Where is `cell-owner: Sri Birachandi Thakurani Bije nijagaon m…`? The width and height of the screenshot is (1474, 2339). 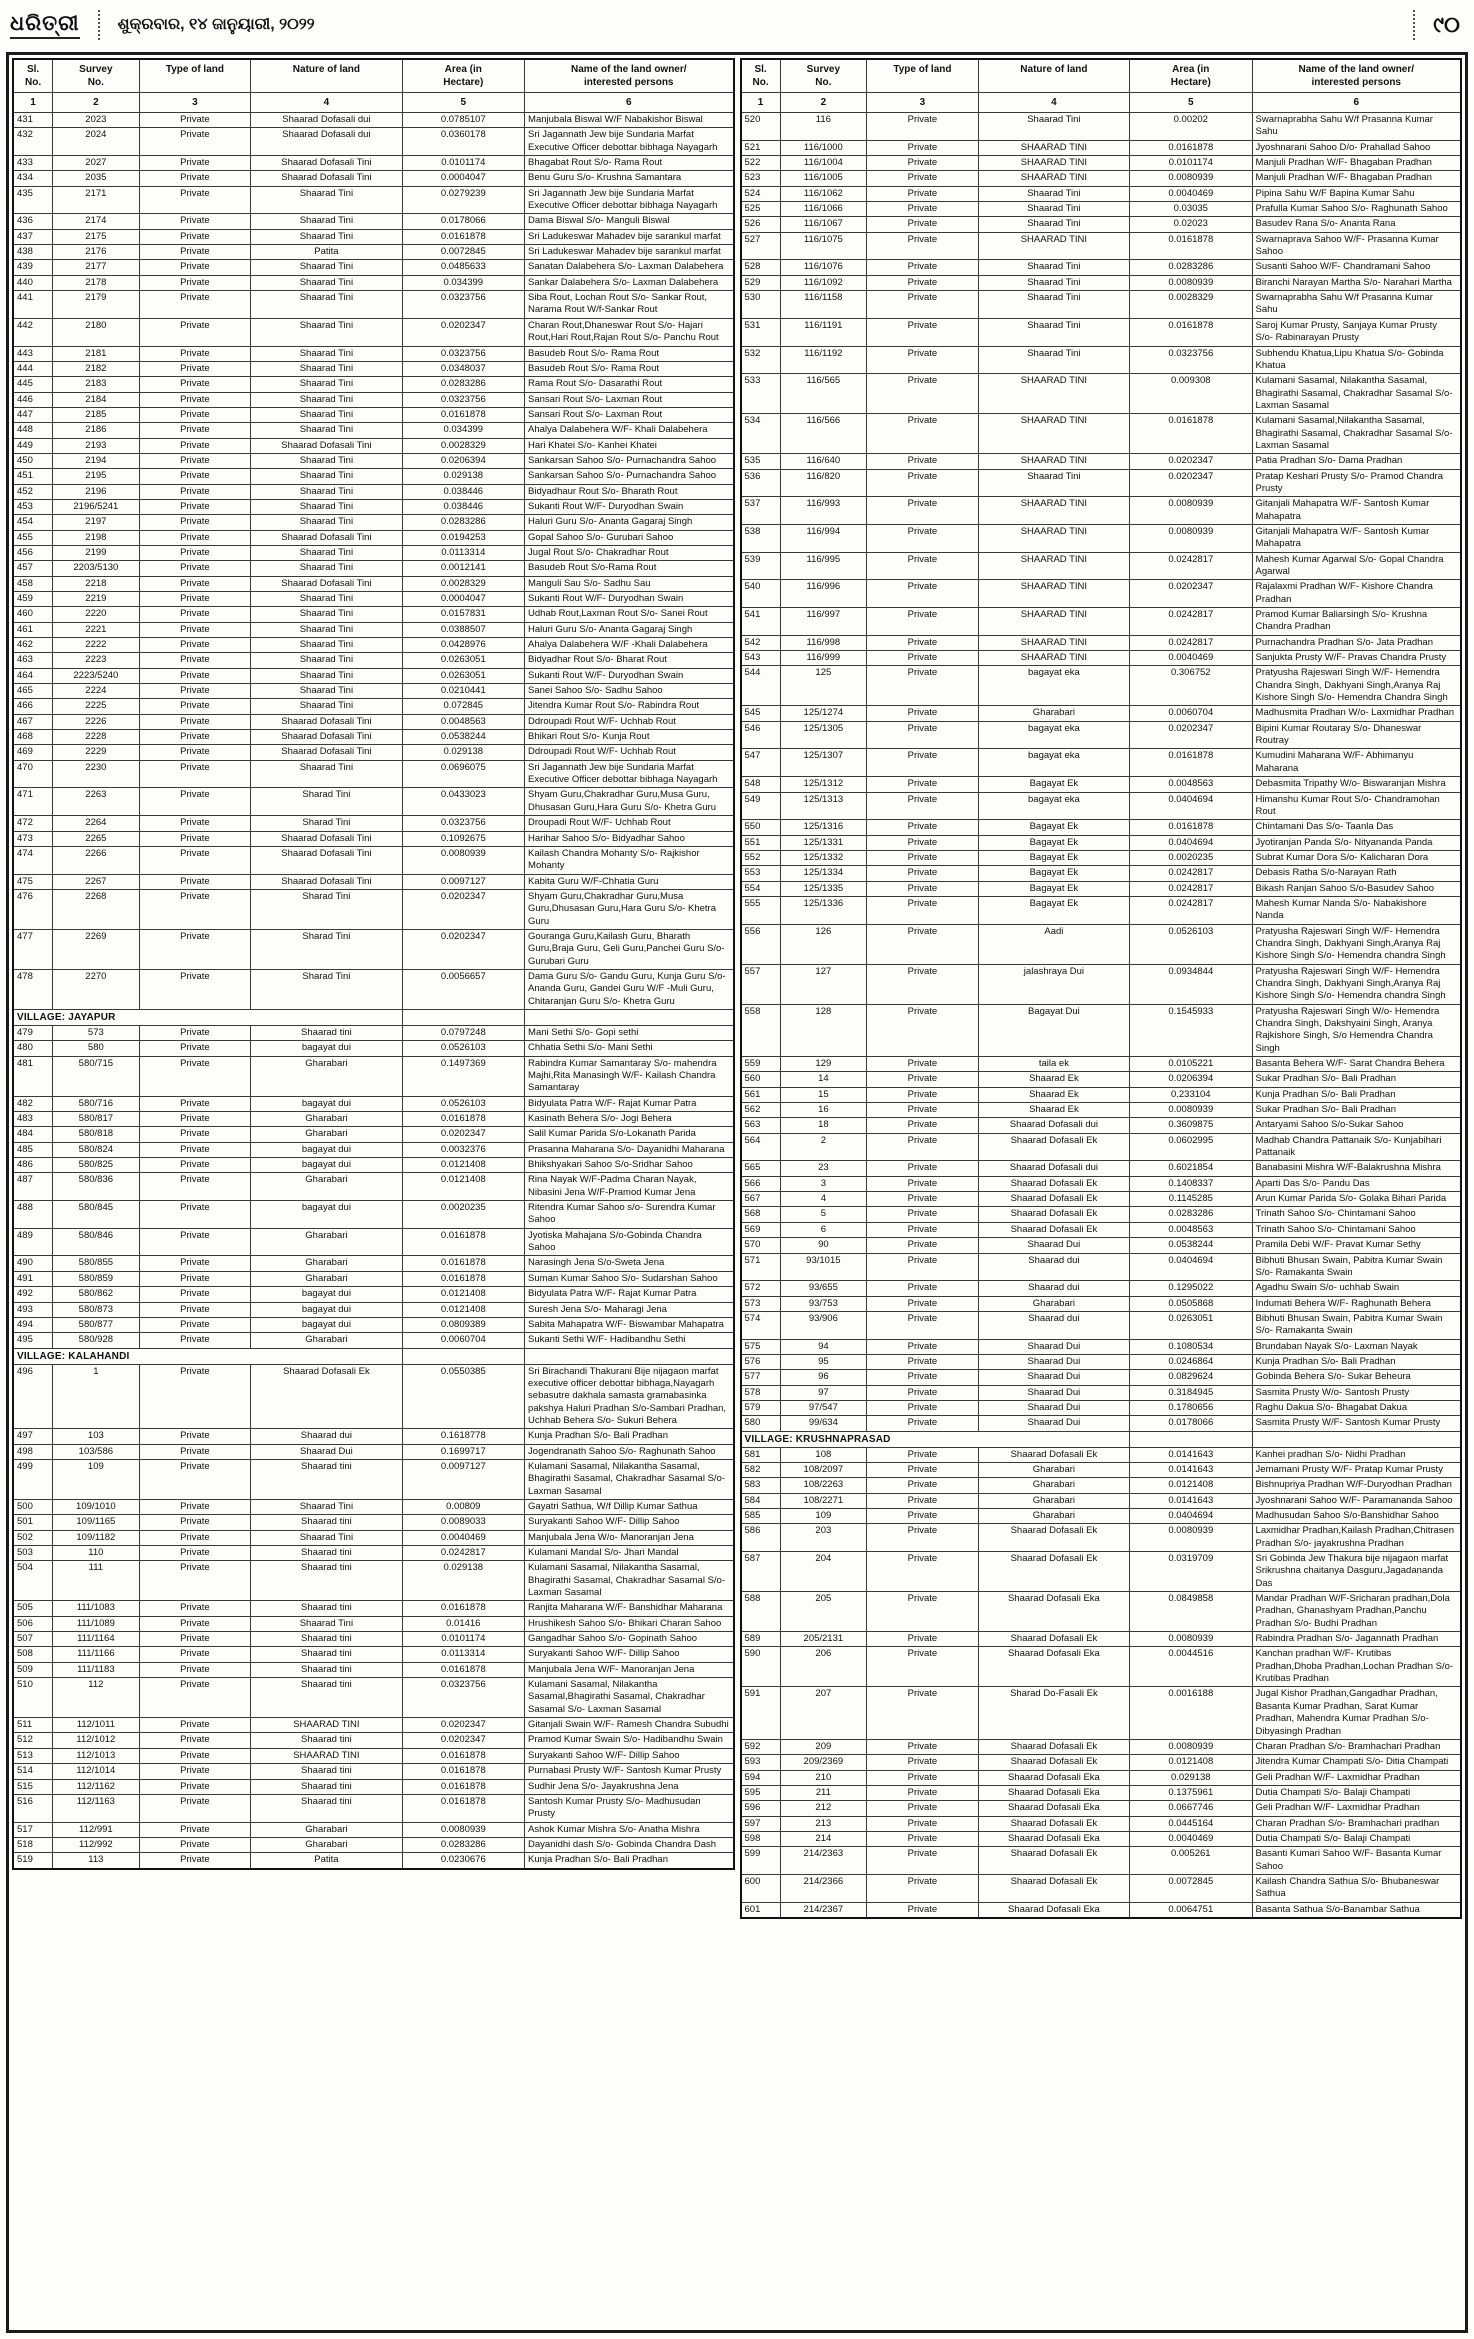 cell-owner: Sri Birachandi Thakurani Bije nijagaon m… is located at coordinates (629, 1396).